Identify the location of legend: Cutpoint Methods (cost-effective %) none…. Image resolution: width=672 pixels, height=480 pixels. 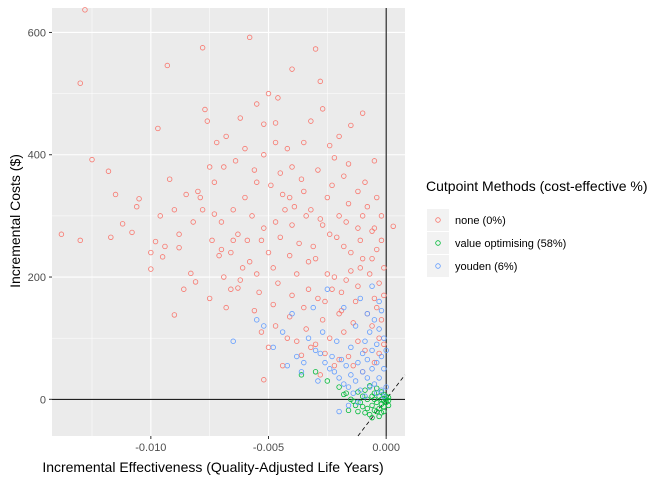
(537, 227).